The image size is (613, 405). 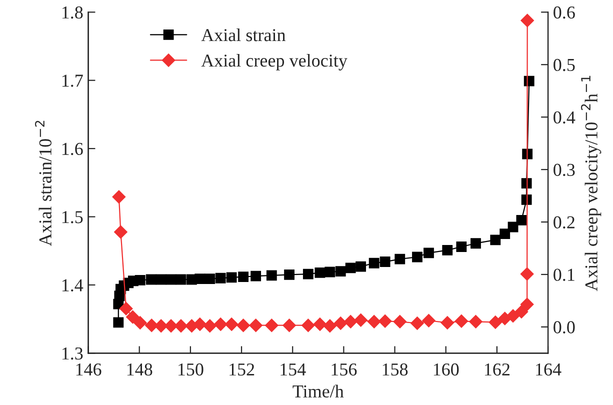 I want to click on x-tick-label: 156, so click(x=344, y=369).